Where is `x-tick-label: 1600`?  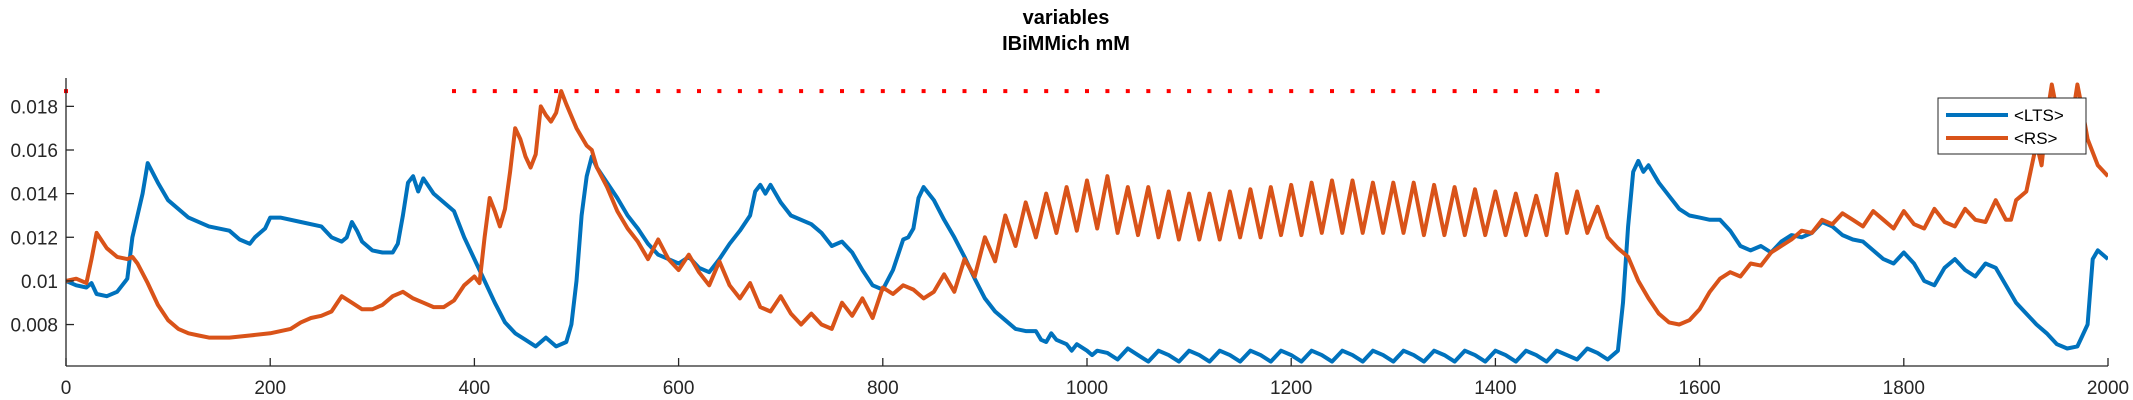 x-tick-label: 1600 is located at coordinates (1699, 388).